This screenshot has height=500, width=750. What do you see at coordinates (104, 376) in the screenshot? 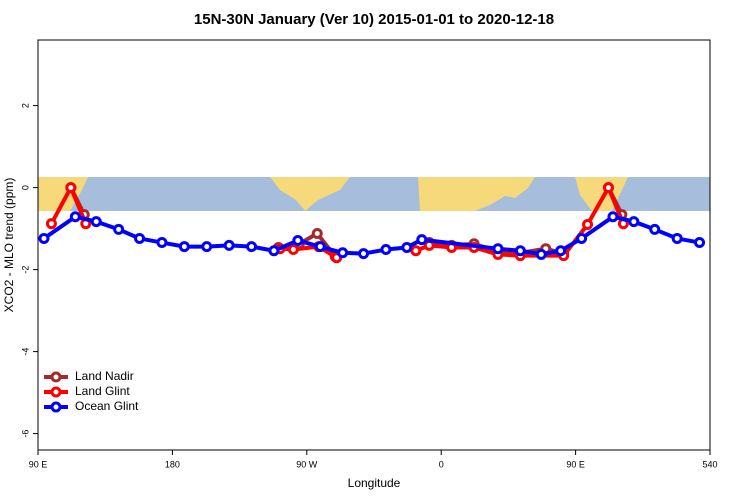
I see `legend-label: Land Nadir` at bounding box center [104, 376].